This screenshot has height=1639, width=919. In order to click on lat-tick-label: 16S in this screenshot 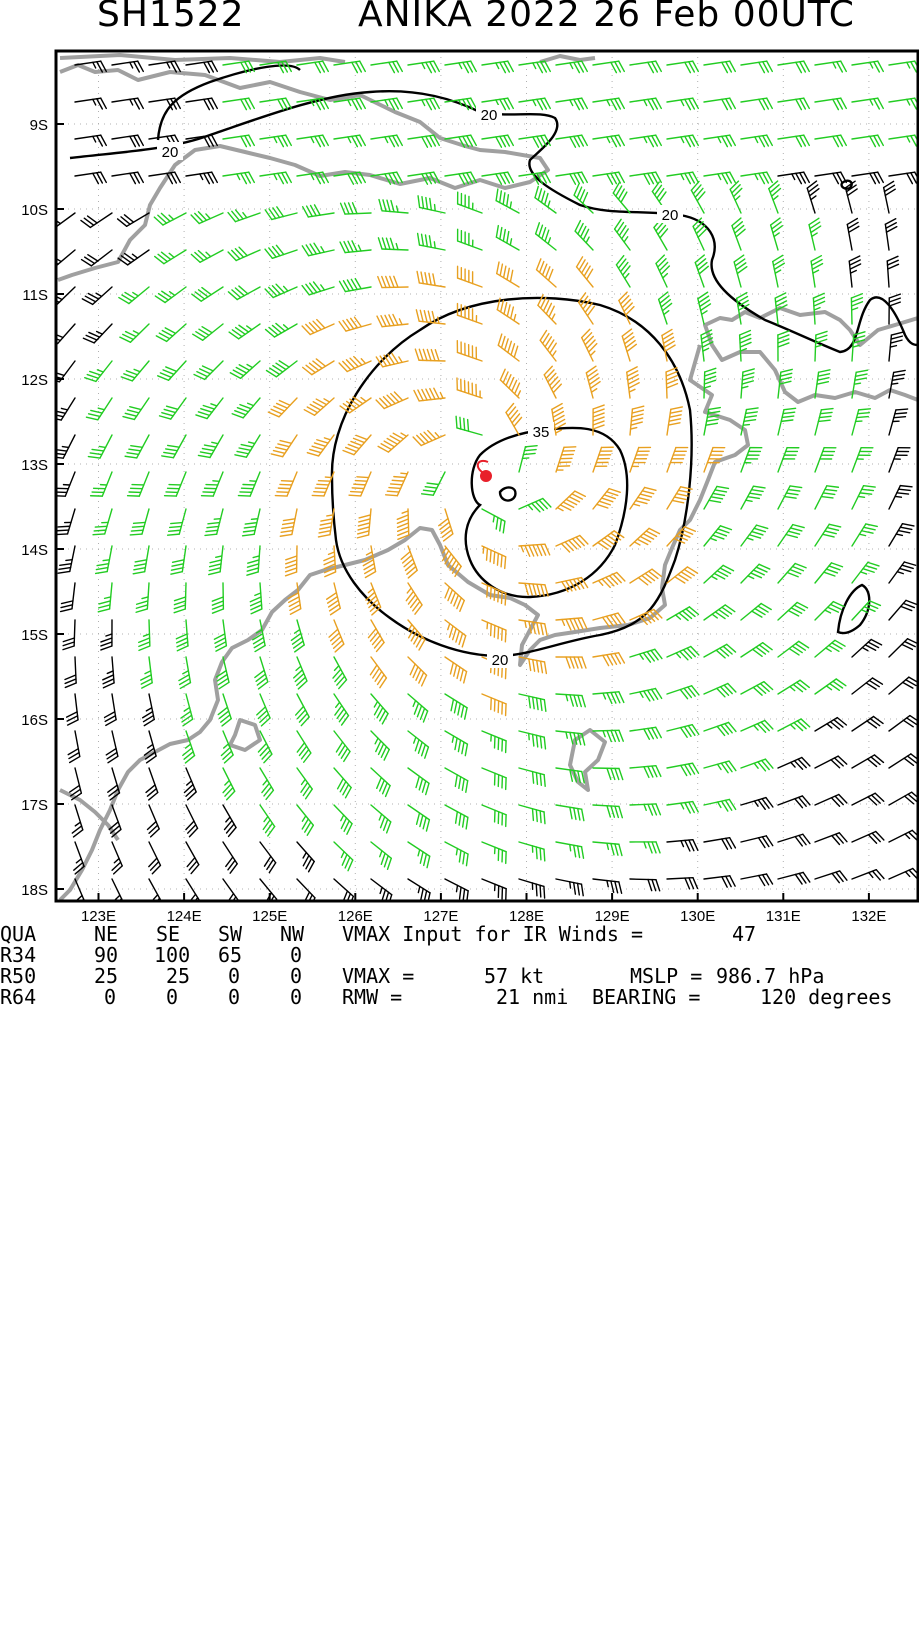, I will do `click(34, 720)`.